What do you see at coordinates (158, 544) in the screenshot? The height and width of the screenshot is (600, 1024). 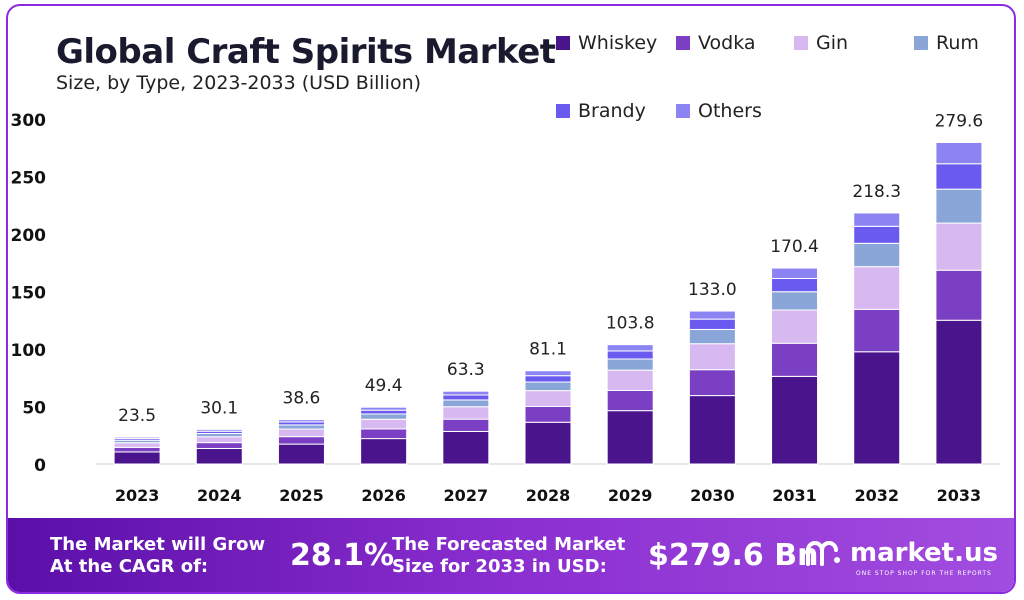 I see `cagr-label-line-1: The Market will Grow` at bounding box center [158, 544].